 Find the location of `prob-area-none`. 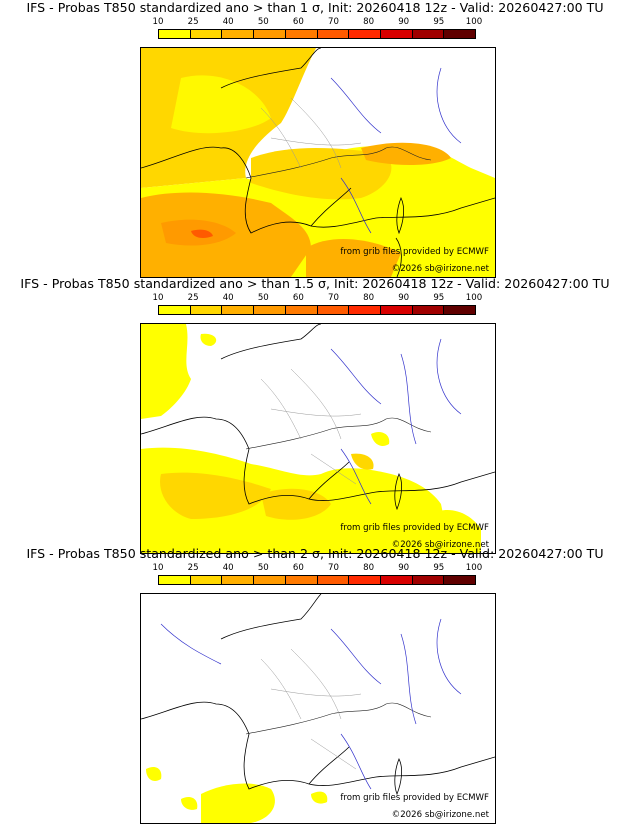

prob-area-none is located at coordinates (405, 105).